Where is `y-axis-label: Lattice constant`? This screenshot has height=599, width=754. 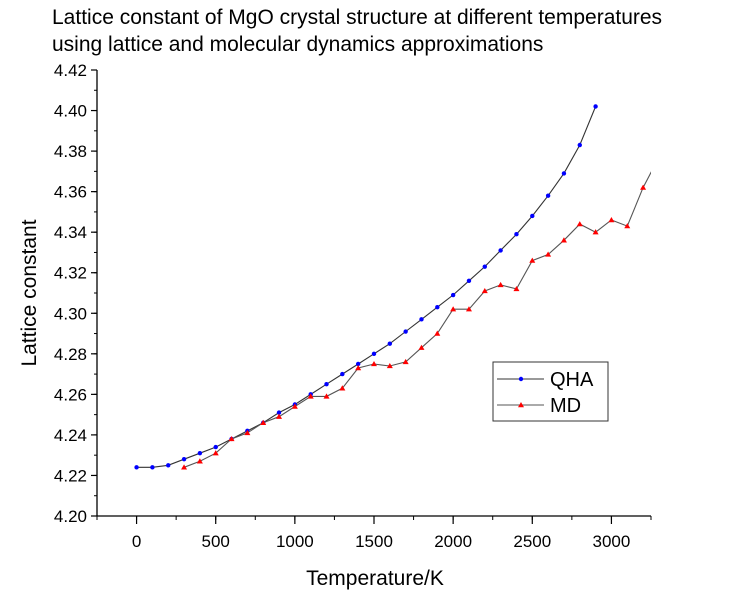 y-axis-label: Lattice constant is located at coordinates (29, 292).